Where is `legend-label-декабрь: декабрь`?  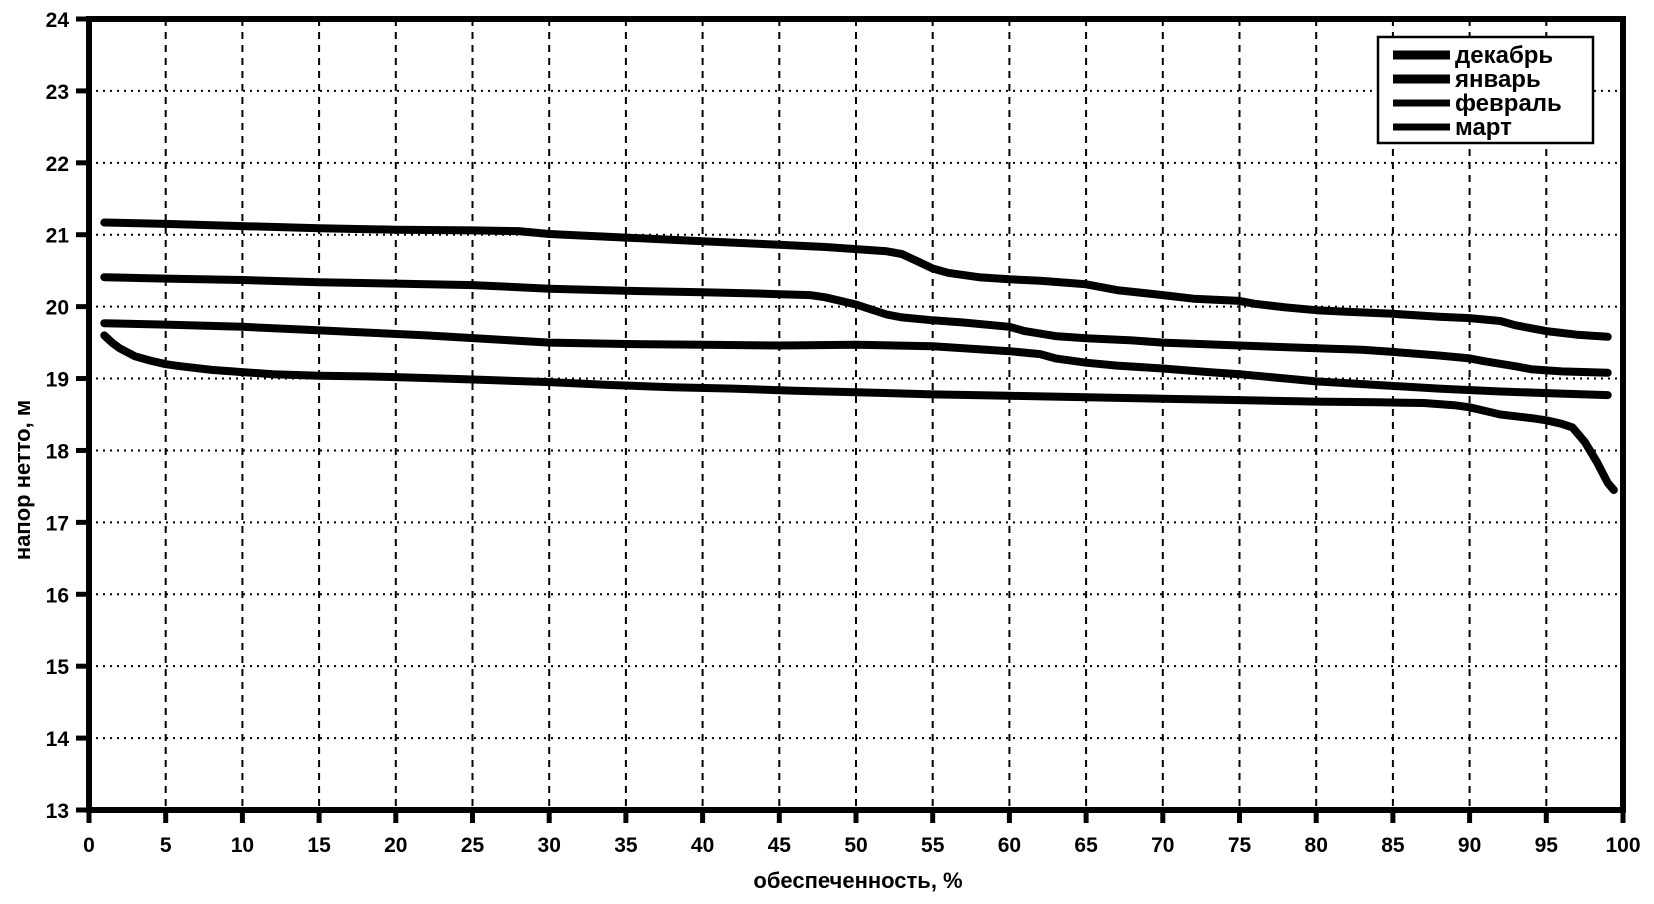 legend-label-декабрь: декабрь is located at coordinates (1504, 55).